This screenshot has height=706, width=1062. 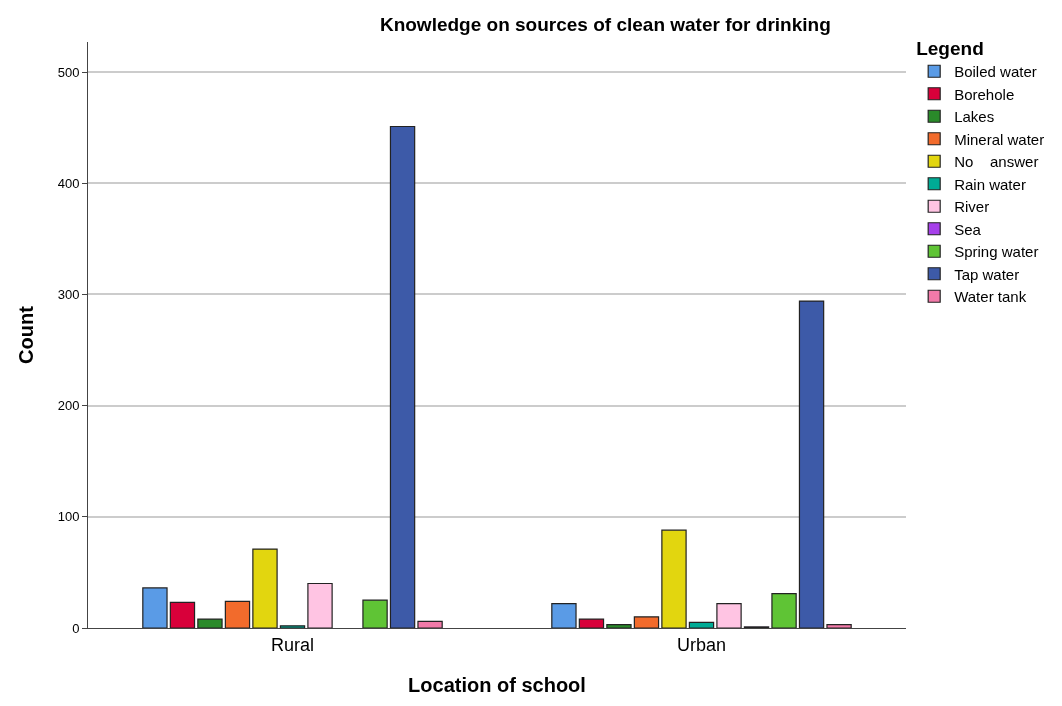 What do you see at coordinates (26, 334) in the screenshot?
I see `y-axis-title: Count` at bounding box center [26, 334].